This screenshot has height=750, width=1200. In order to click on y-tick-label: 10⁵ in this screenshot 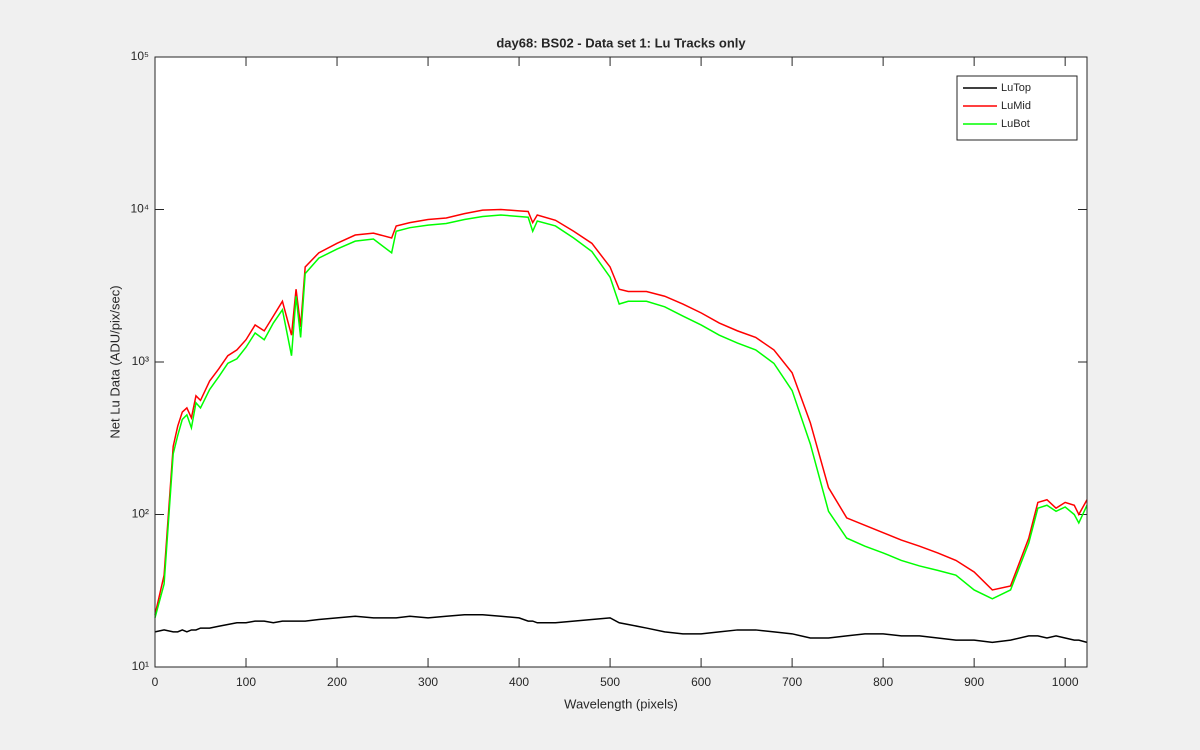, I will do `click(140, 56)`.